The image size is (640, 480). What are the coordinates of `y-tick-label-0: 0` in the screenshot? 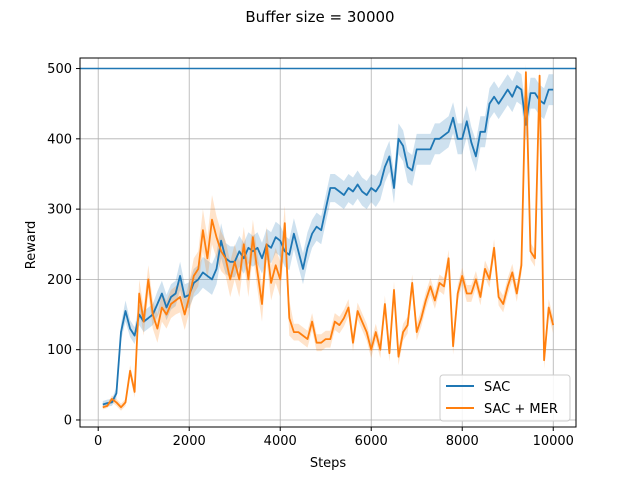 It's located at (68, 420).